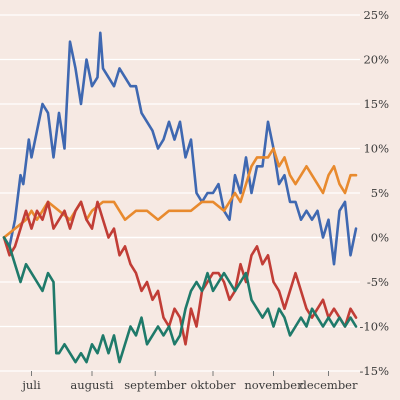 This screenshot has width=400, height=400. What do you see at coordinates (378, 282) in the screenshot?
I see `y-tick-label: -5%` at bounding box center [378, 282].